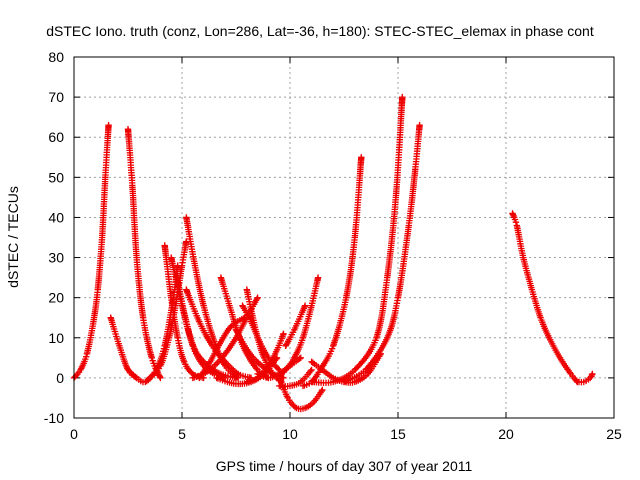  What do you see at coordinates (56, 298) in the screenshot?
I see `y-tick-label: 20` at bounding box center [56, 298].